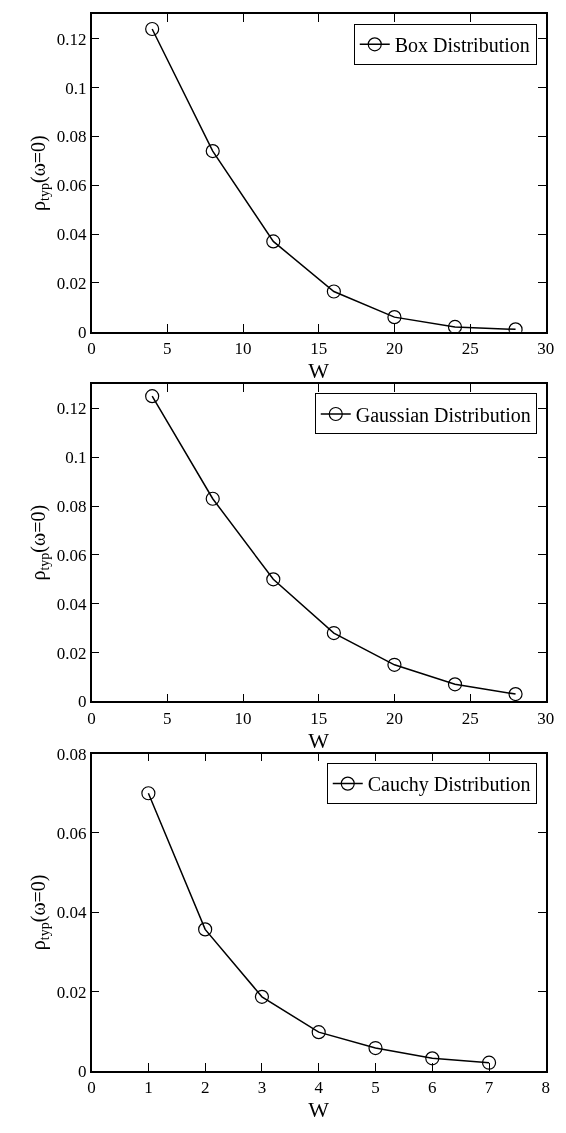  I want to click on x-tick-label: 3, so click(262, 1088).